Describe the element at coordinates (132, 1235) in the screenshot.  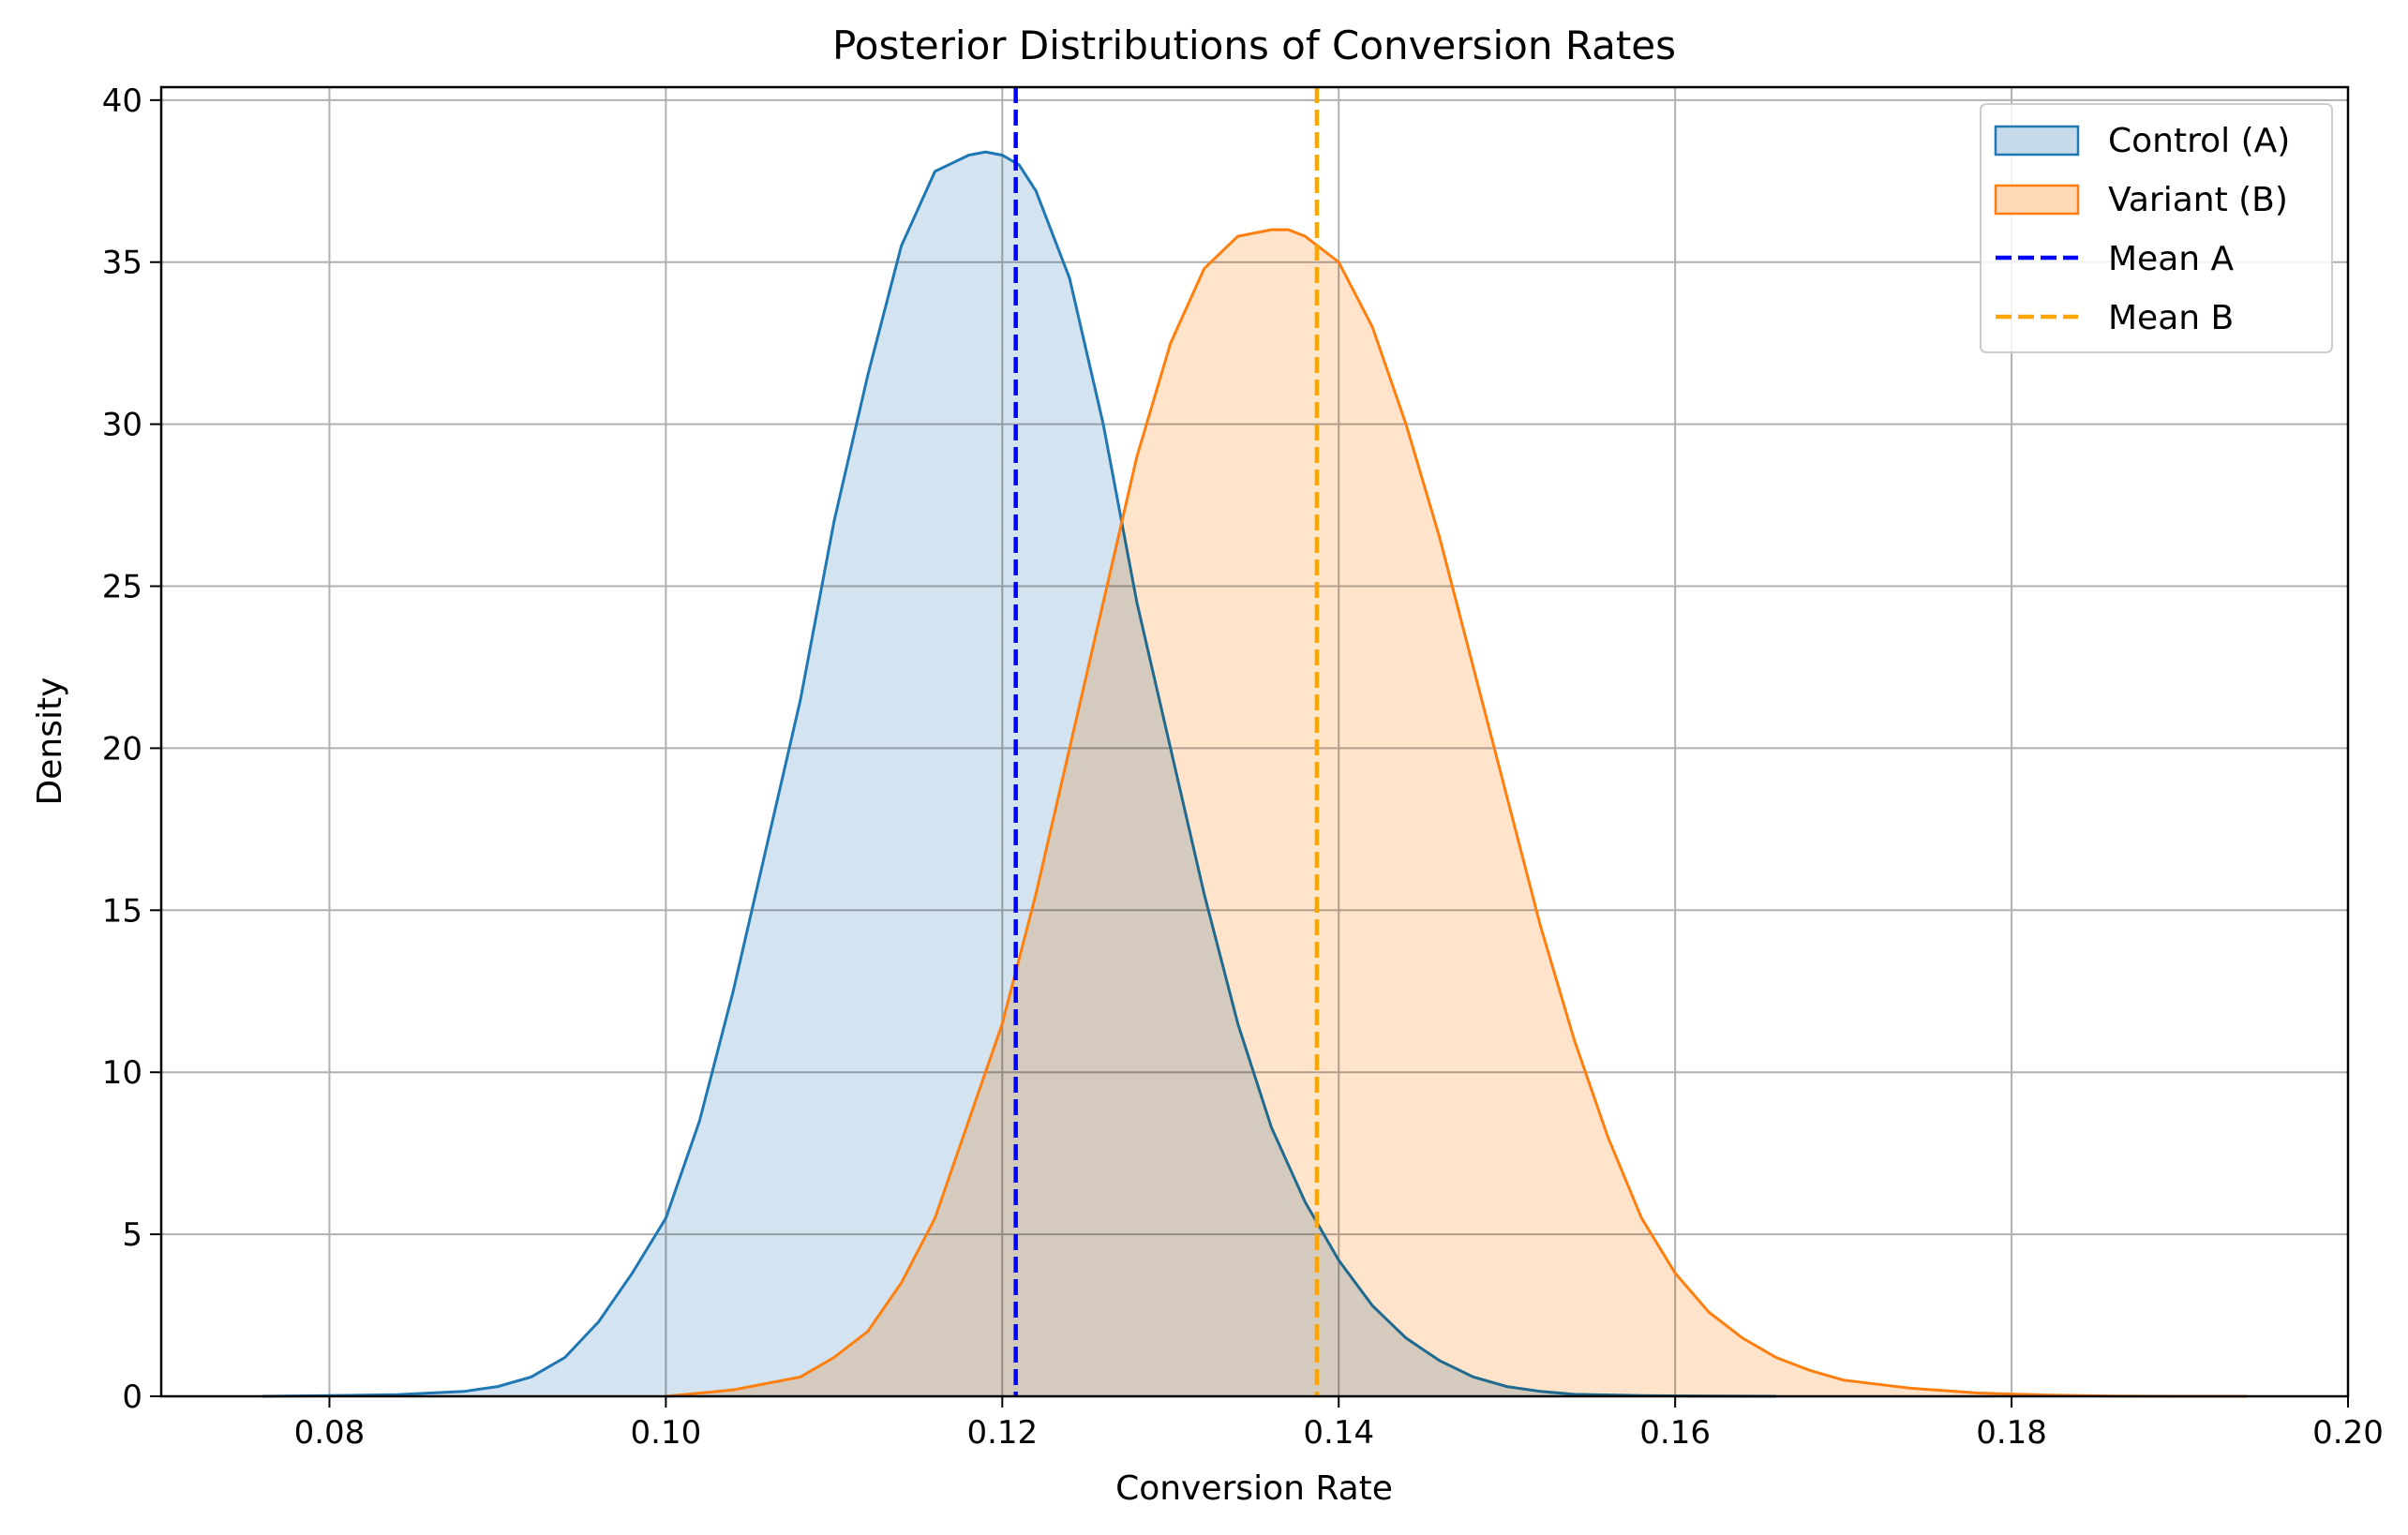
I see `y-tick-label-1: 5` at that location.